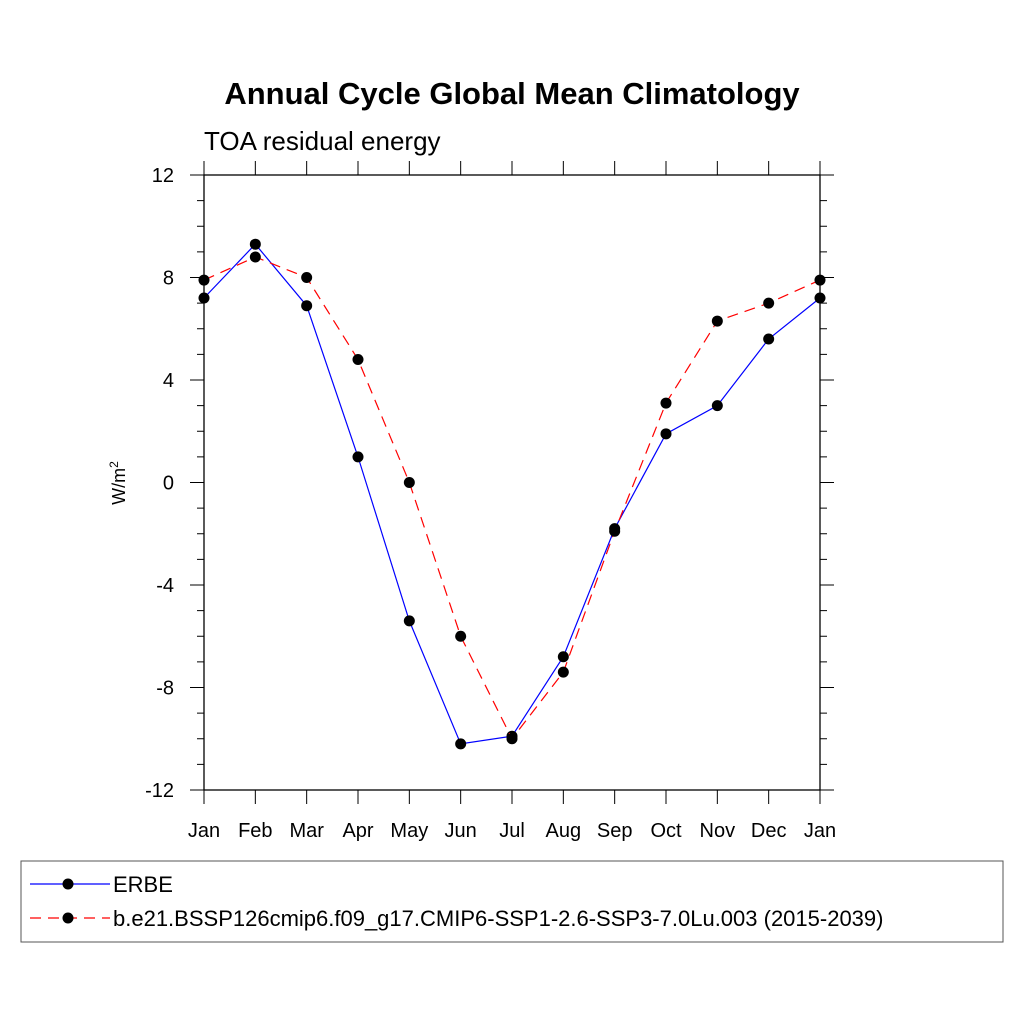 The height and width of the screenshot is (1024, 1024). I want to click on x-tick-label: Feb, so click(255, 831).